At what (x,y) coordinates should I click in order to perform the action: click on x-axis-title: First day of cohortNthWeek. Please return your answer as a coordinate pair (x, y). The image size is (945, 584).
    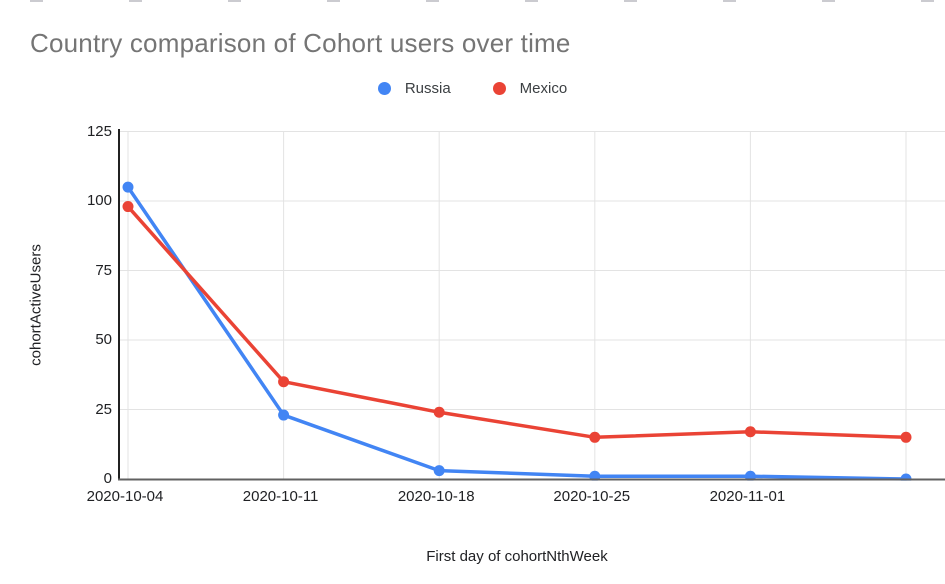
    Looking at the image, I should click on (517, 556).